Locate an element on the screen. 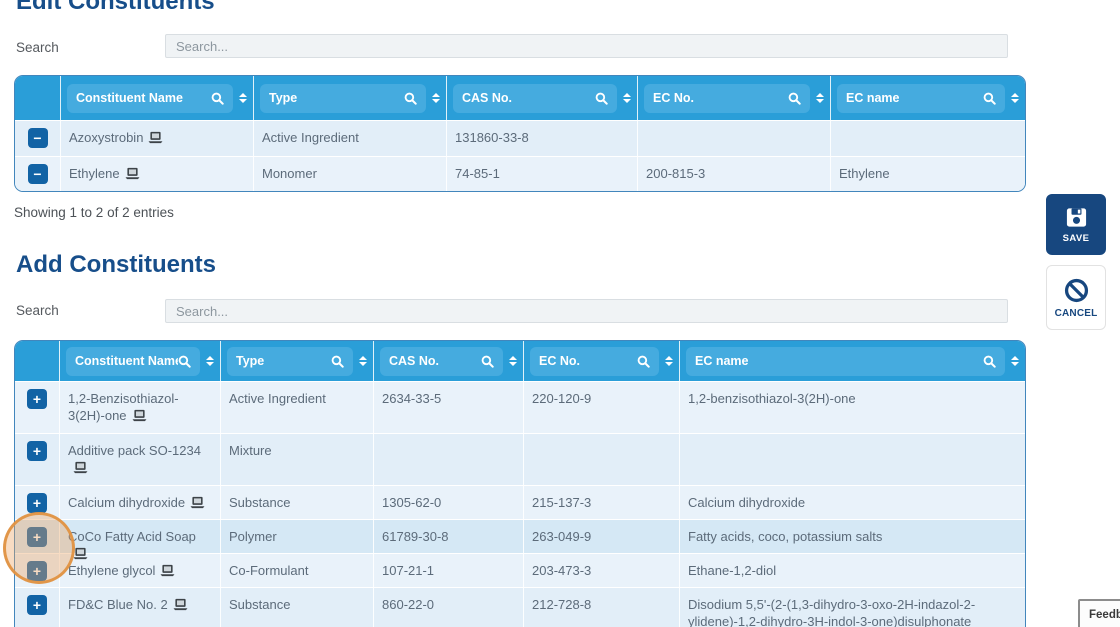 The image size is (1120, 627). add-table-header: Constituent Name Type CAS No. is located at coordinates (520, 361).